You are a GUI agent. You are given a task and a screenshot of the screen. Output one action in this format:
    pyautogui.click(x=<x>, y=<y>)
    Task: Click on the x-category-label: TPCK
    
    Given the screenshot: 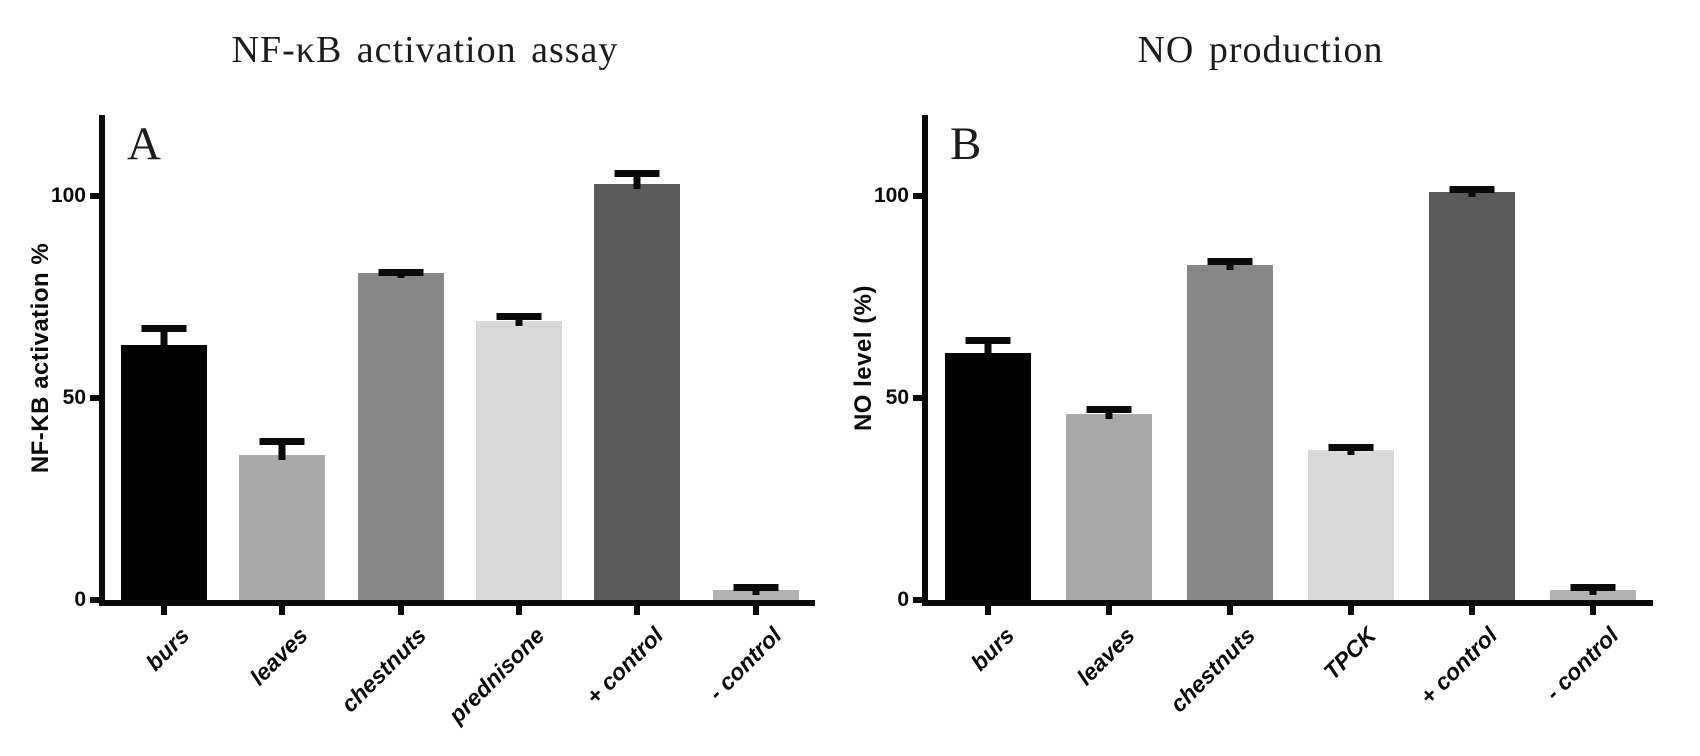 What is the action you would take?
    pyautogui.click(x=1350, y=653)
    